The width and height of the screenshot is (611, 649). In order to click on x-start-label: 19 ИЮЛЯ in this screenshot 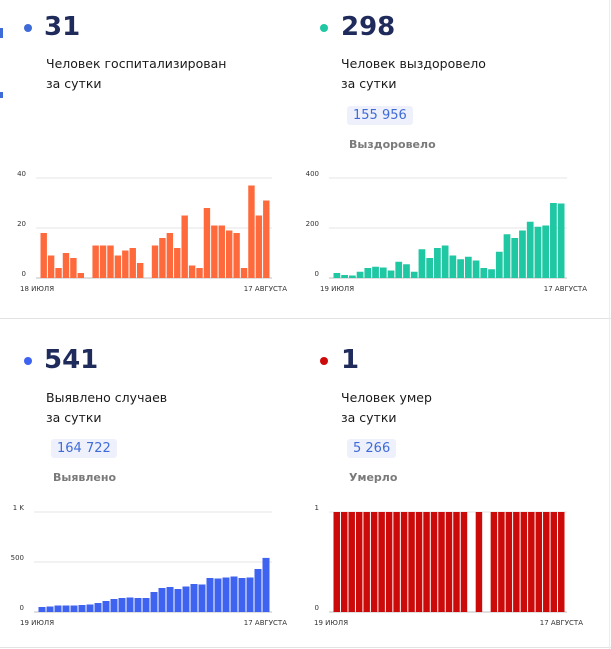, I will do `click(337, 289)`.